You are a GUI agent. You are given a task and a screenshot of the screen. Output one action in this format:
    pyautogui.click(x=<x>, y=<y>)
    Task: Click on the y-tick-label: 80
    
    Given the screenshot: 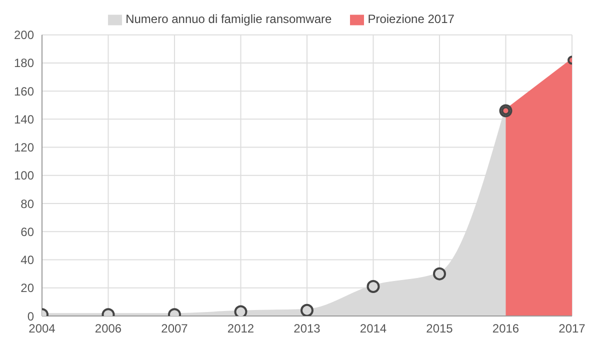 What is the action you would take?
    pyautogui.click(x=27, y=203)
    